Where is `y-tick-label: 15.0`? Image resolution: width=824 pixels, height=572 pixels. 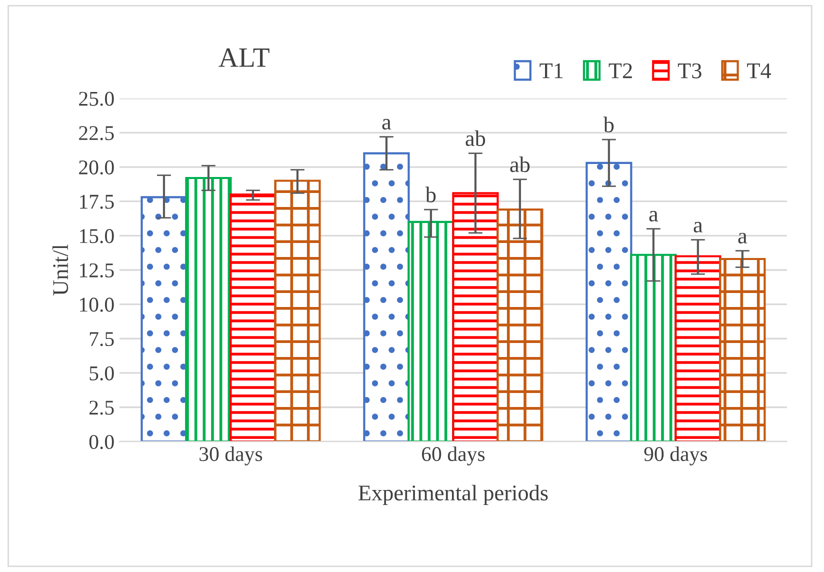
y-tick-label: 15.0 is located at coordinates (97, 236).